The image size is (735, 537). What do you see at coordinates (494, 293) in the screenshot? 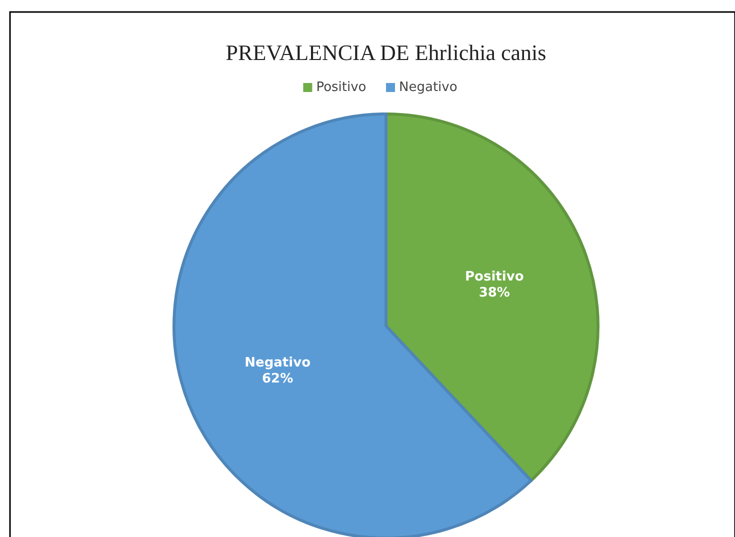
I see `data-label: 38%` at bounding box center [494, 293].